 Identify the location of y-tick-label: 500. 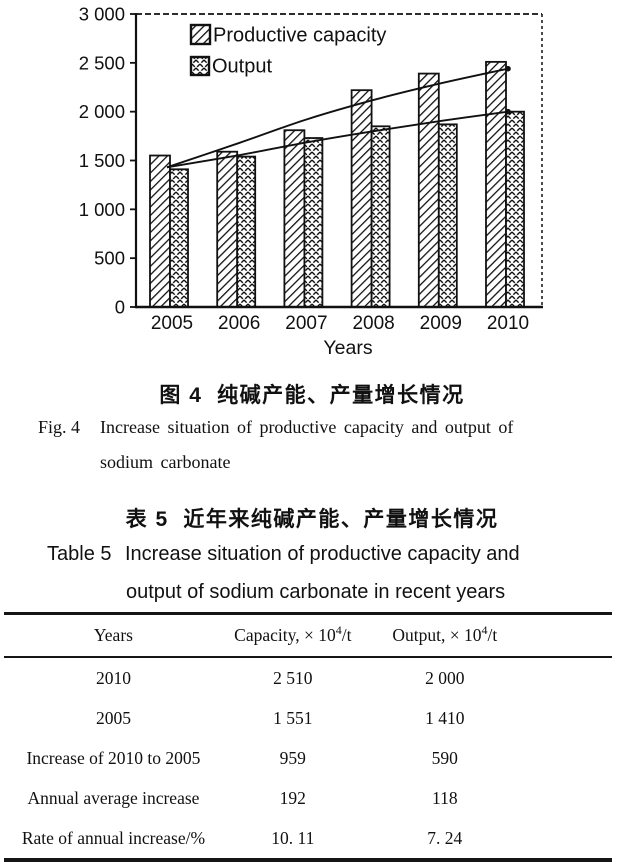
(109, 258).